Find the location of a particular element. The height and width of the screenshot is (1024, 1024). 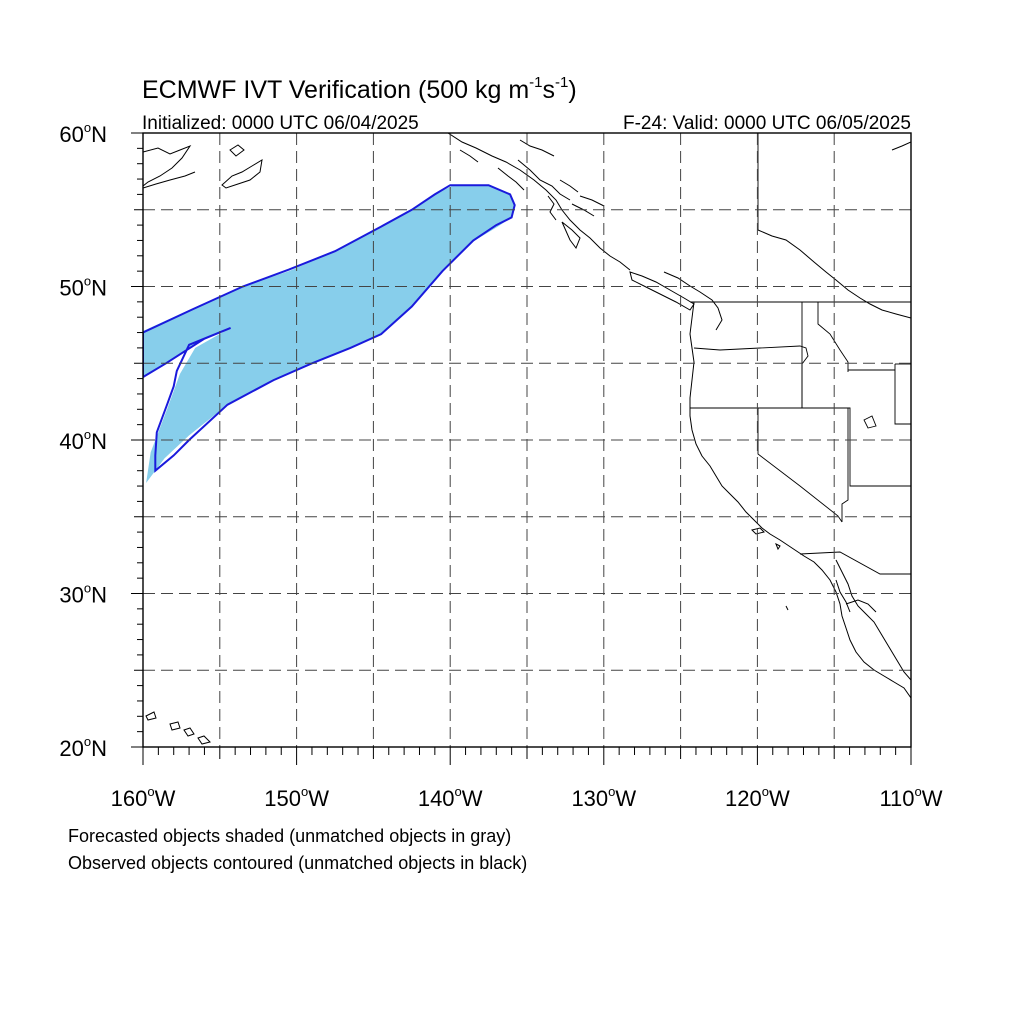

latitude-label: 30oN is located at coordinates (83, 594).